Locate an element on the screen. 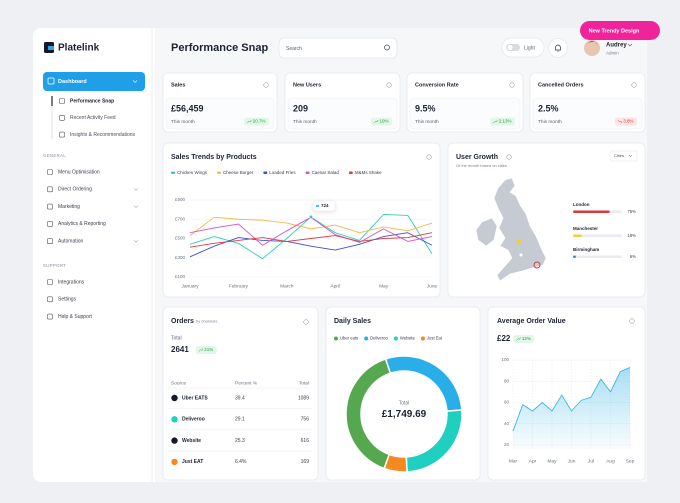 The width and height of the screenshot is (680, 503). menu-item: Automation is located at coordinates (71, 242).